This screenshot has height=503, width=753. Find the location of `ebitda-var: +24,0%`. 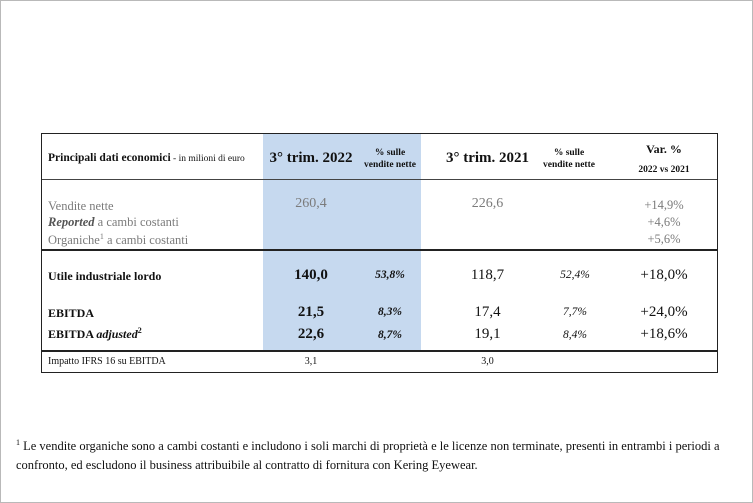

ebitda-var: +24,0% is located at coordinates (664, 312).